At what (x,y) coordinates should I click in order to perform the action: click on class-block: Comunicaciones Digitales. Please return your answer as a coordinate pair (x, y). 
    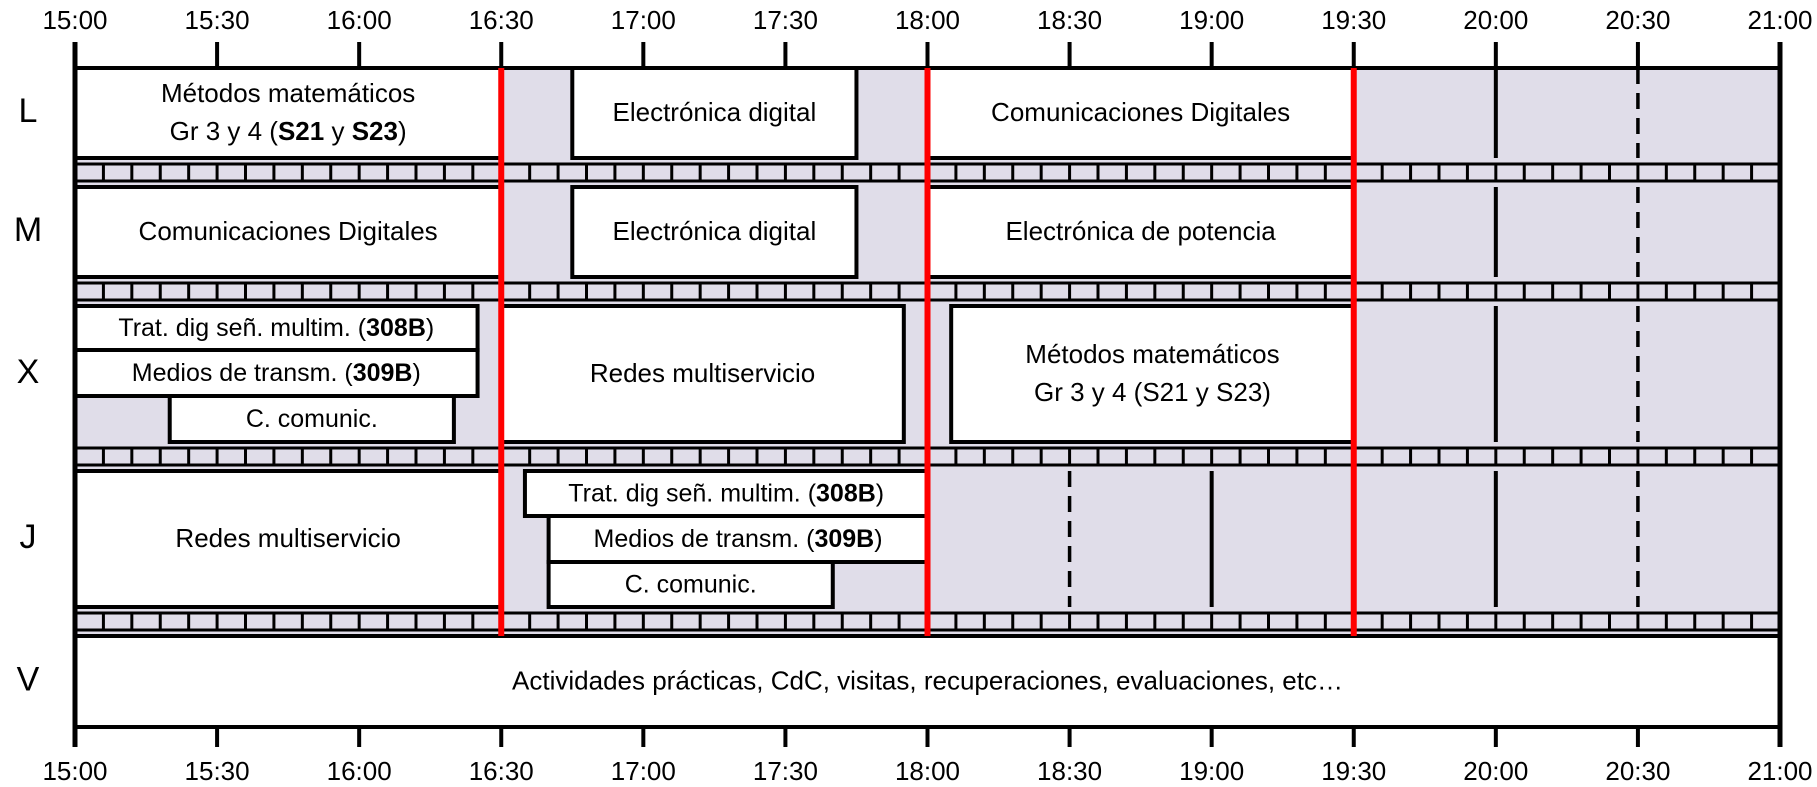
    Looking at the image, I should click on (288, 232).